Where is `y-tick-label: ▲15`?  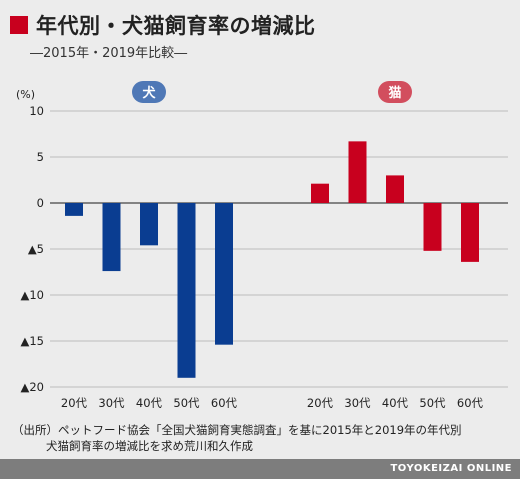
y-tick-label: ▲15 is located at coordinates (32, 341).